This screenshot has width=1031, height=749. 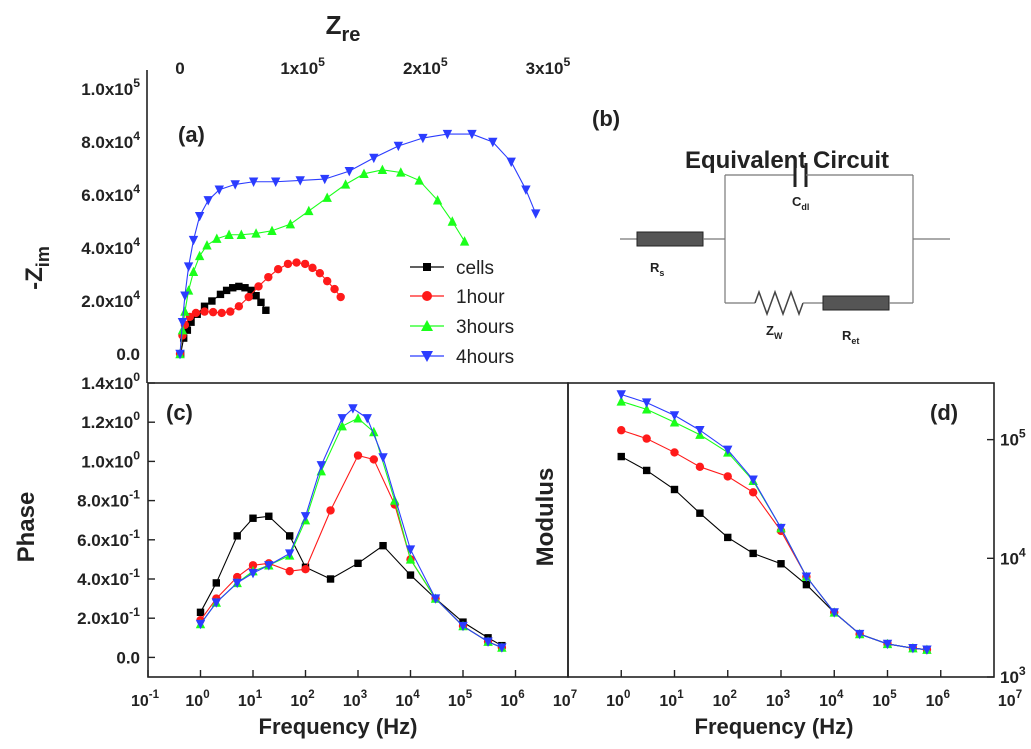 What do you see at coordinates (657, 269) in the screenshot?
I see `label-rs: Rs` at bounding box center [657, 269].